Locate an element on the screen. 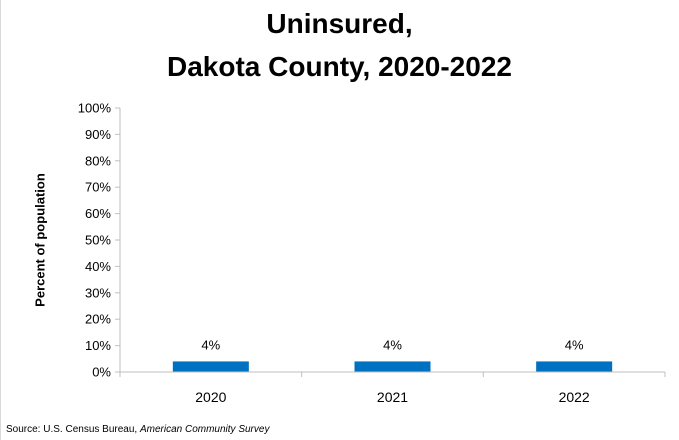 The height and width of the screenshot is (440, 679). chart-title-line-2: Dakota County, 2020-2022 is located at coordinates (339, 66).